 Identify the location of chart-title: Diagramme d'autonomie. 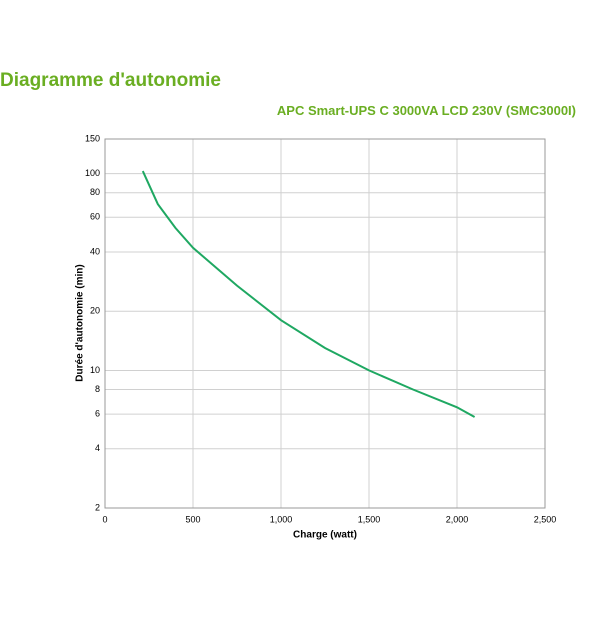
(110, 80).